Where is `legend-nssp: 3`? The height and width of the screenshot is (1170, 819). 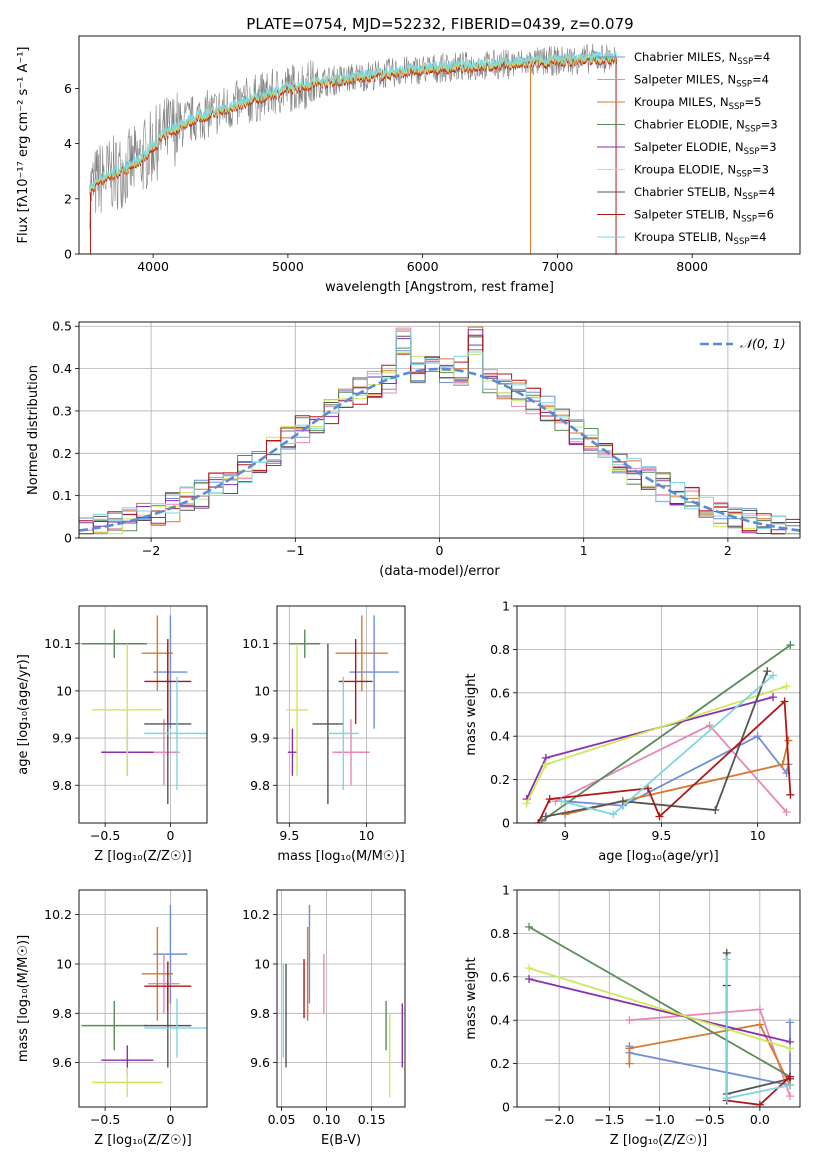
legend-nssp: 3 is located at coordinates (773, 125).